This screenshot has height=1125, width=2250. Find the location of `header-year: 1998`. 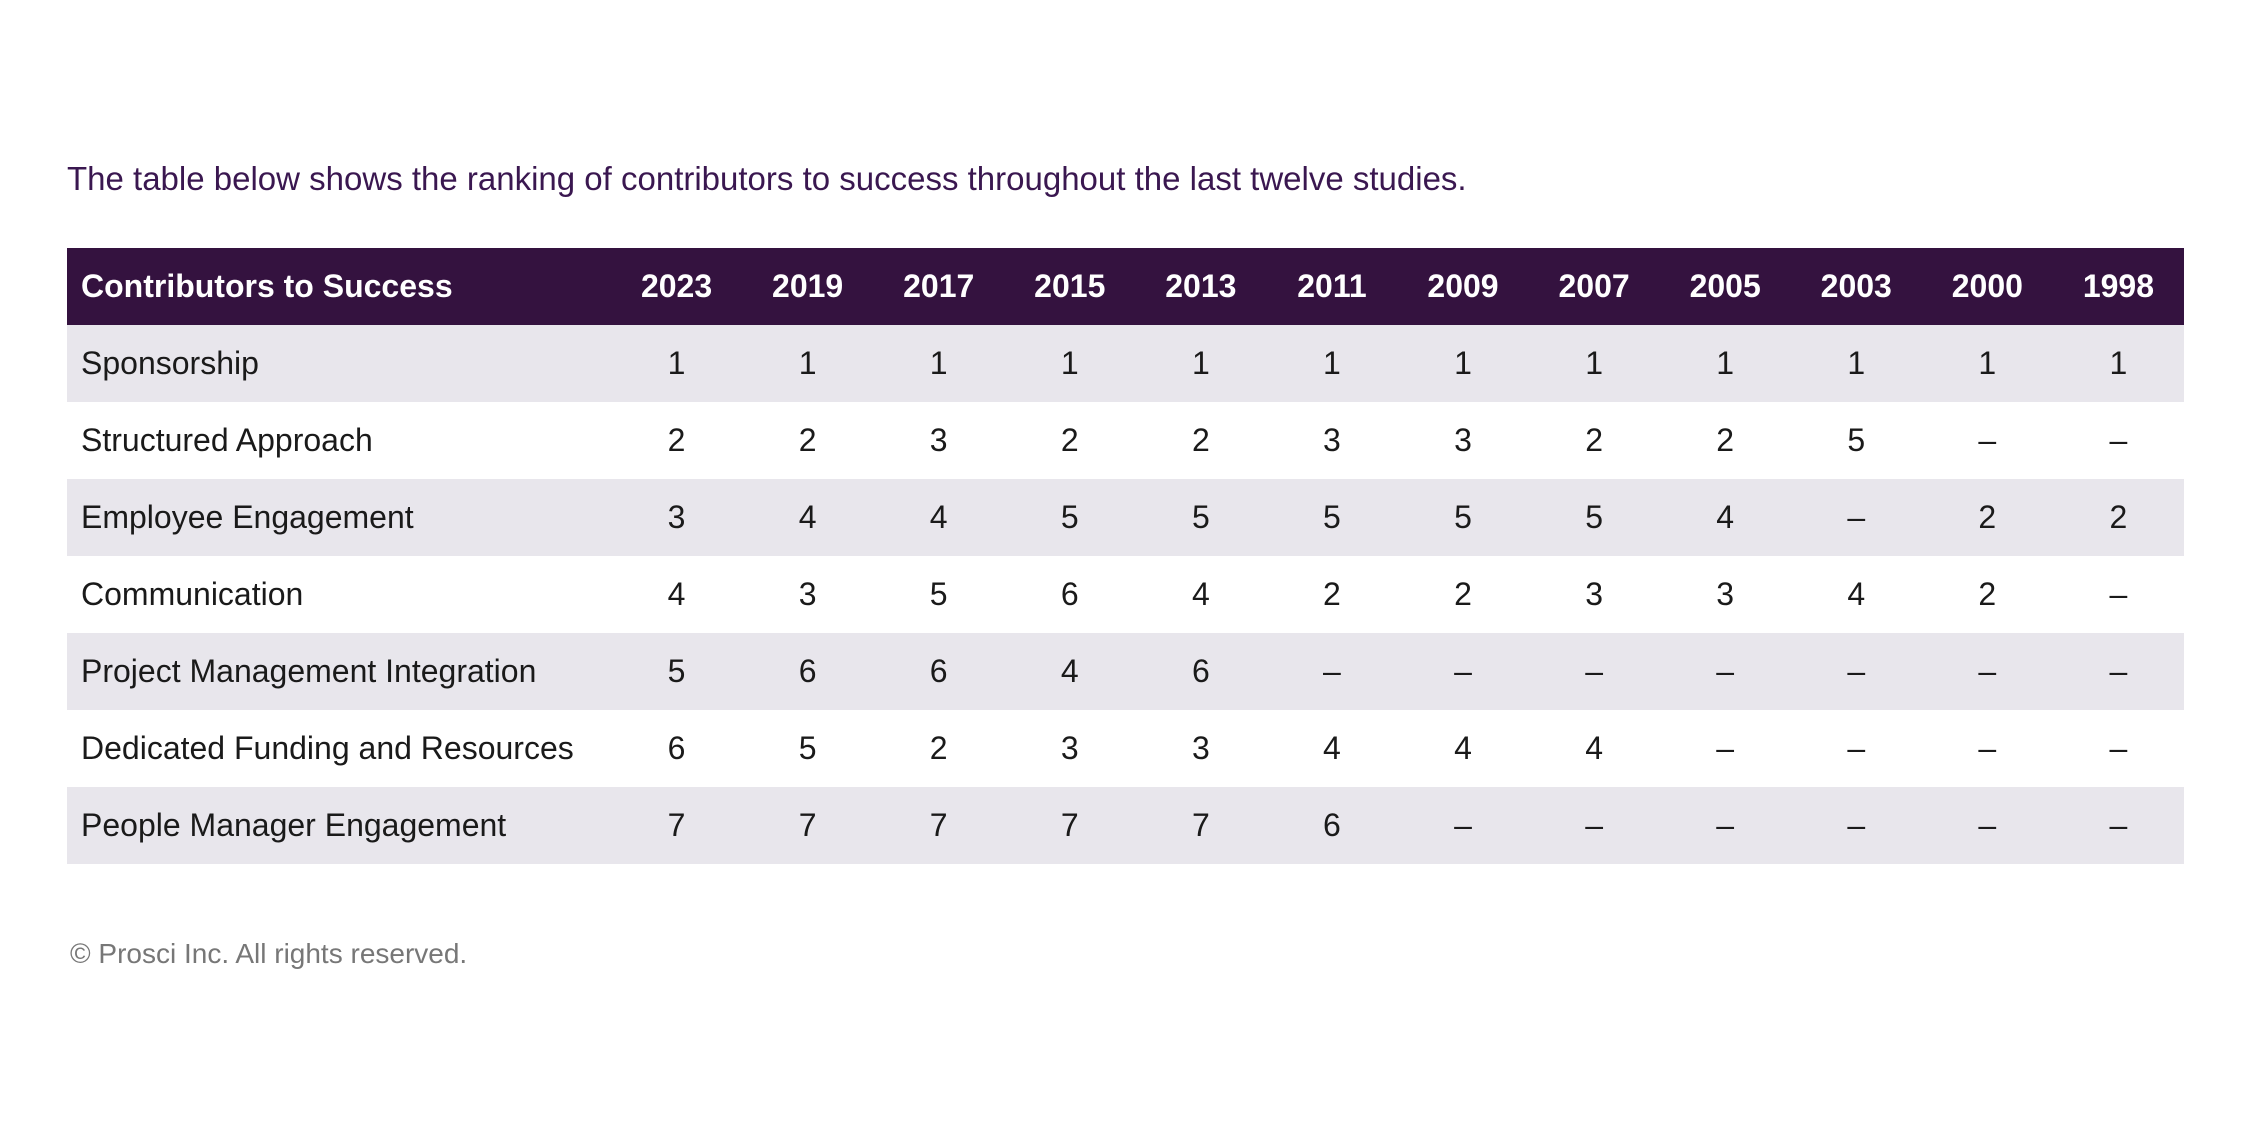

header-year: 1998 is located at coordinates (2118, 286).